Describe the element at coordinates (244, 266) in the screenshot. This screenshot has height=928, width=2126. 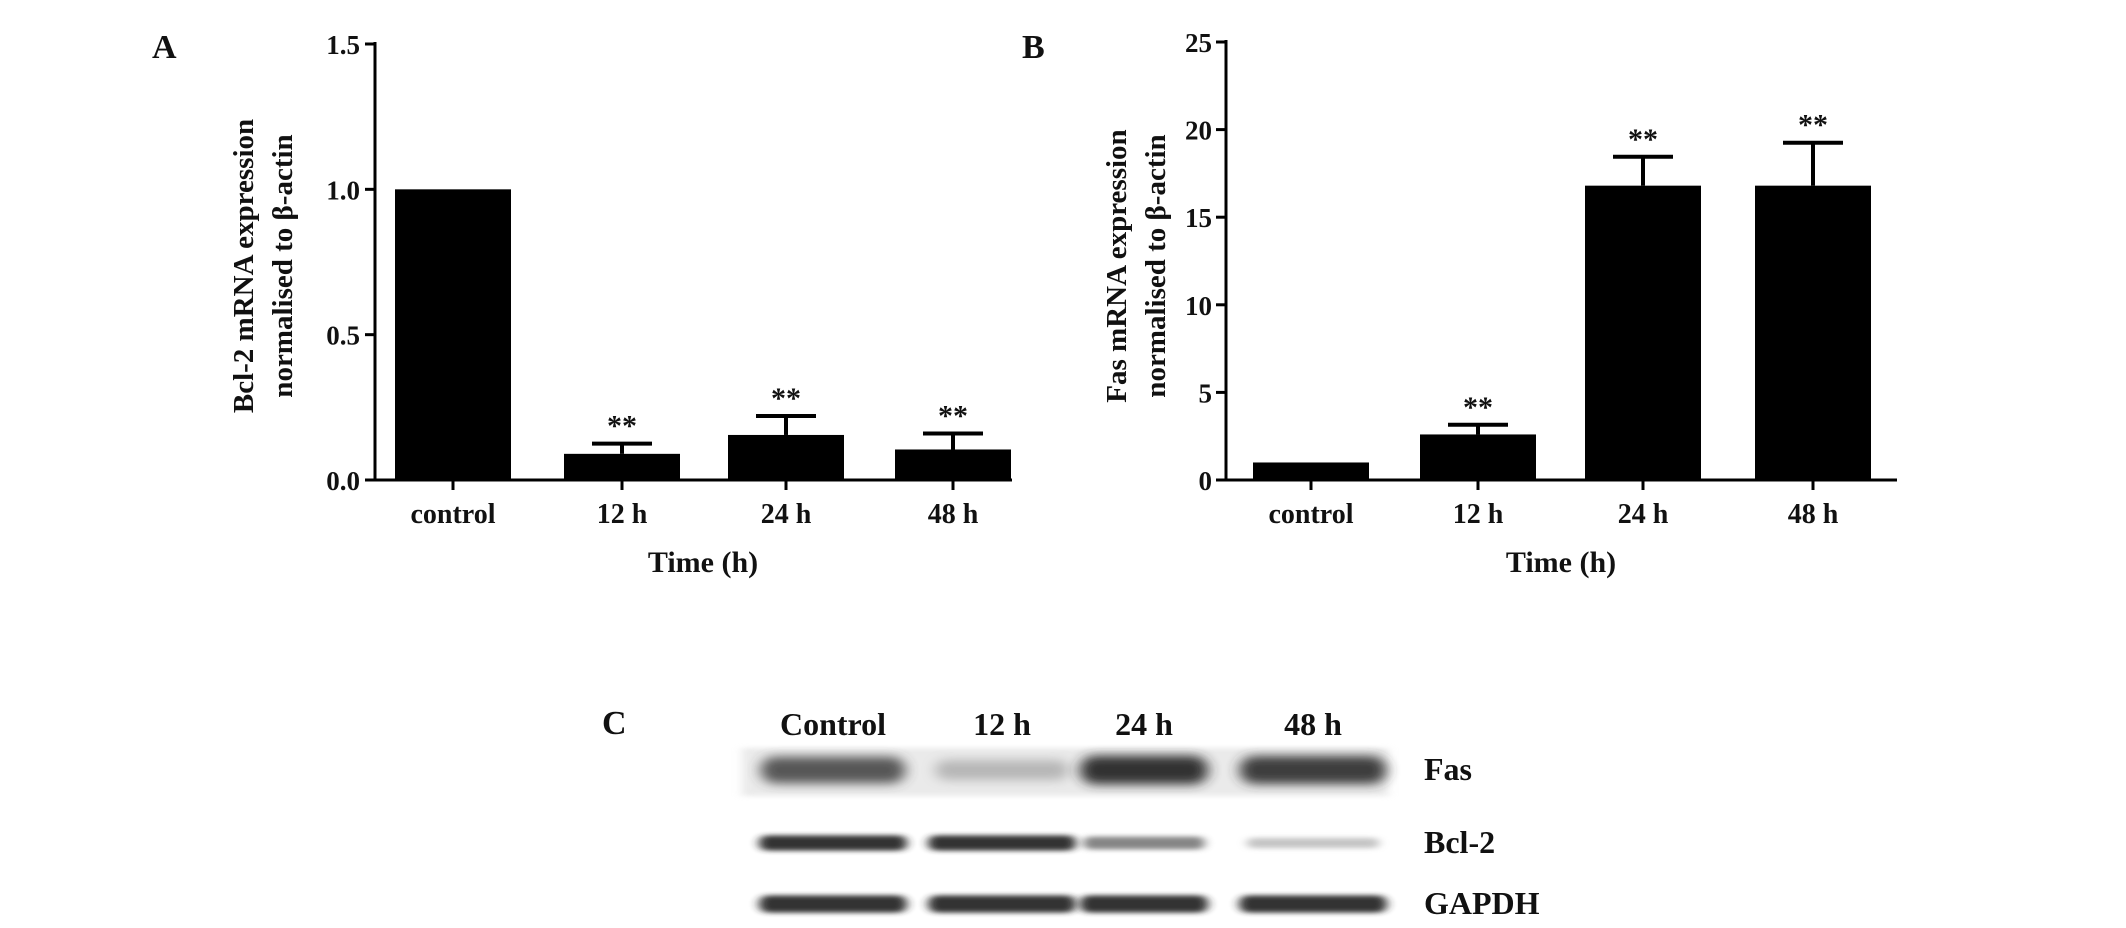
I see `y-axis-label-line-1-a: Bcl-2 mRNA expression` at that location.